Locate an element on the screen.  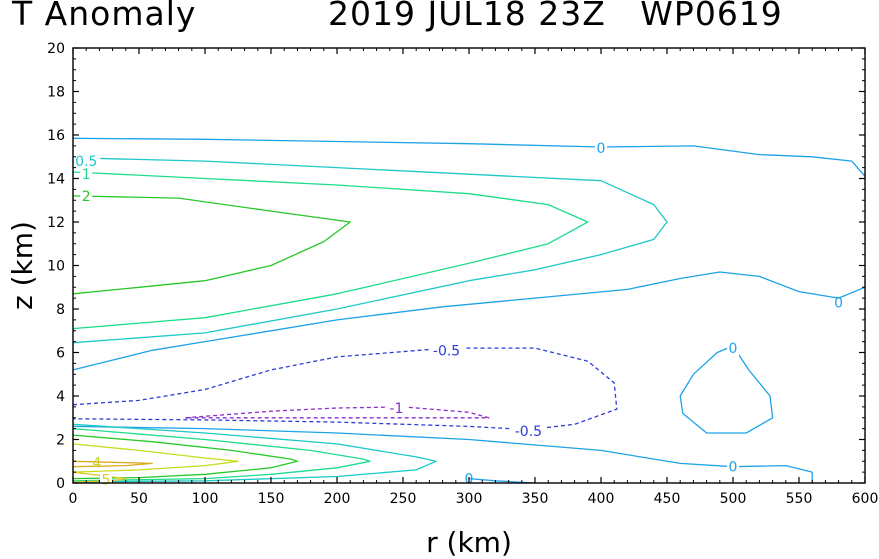
y-tick-label: 4 is located at coordinates (60, 397).